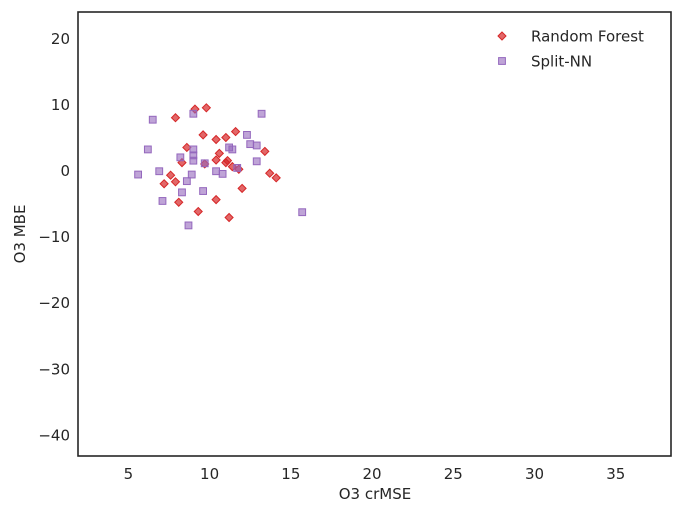 This screenshot has width=684, height=516. What do you see at coordinates (561, 62) in the screenshot?
I see `legend-label-split-nn: Split-NN` at bounding box center [561, 62].